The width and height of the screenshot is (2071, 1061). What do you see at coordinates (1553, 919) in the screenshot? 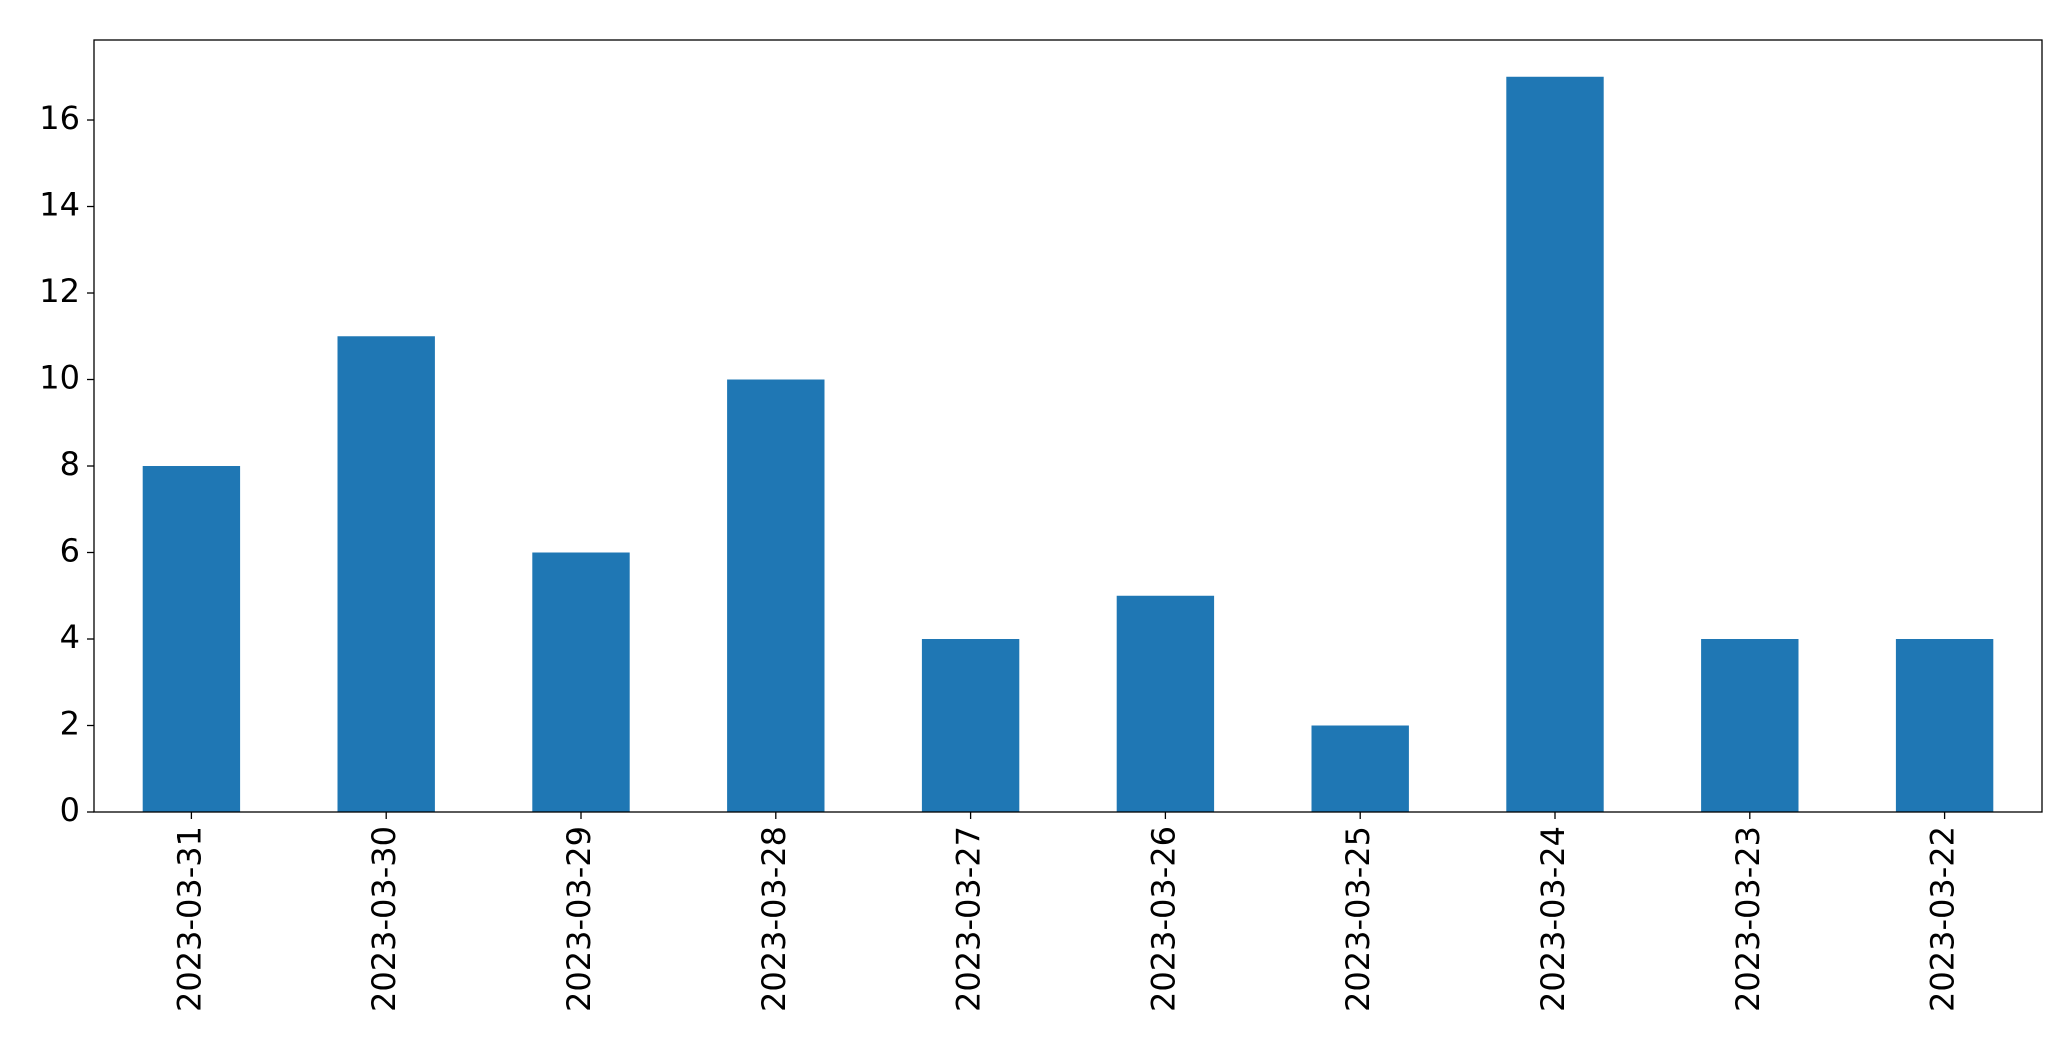
I see `x-tick-label: 2023-03-24` at bounding box center [1553, 919].